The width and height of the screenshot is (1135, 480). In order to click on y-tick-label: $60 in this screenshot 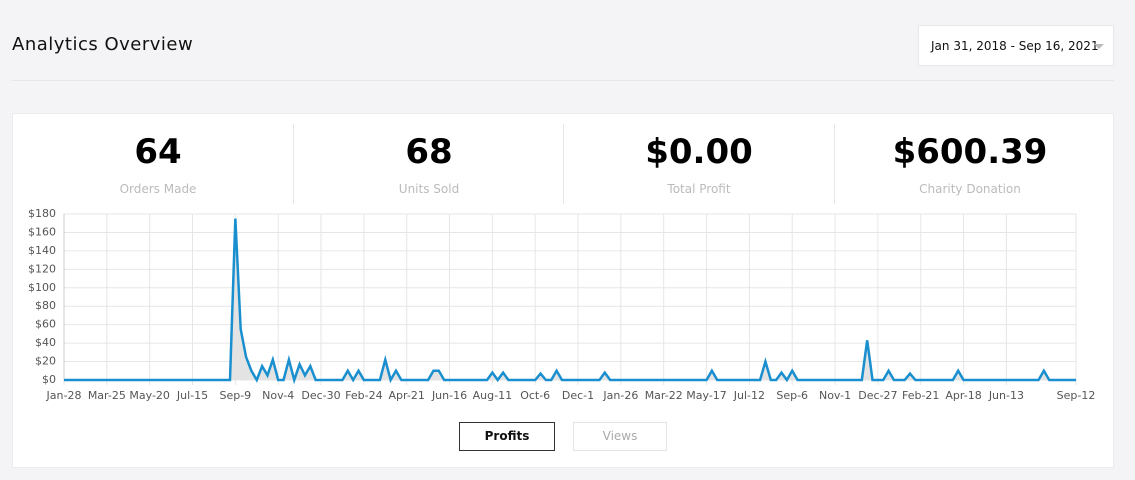, I will do `click(45, 324)`.